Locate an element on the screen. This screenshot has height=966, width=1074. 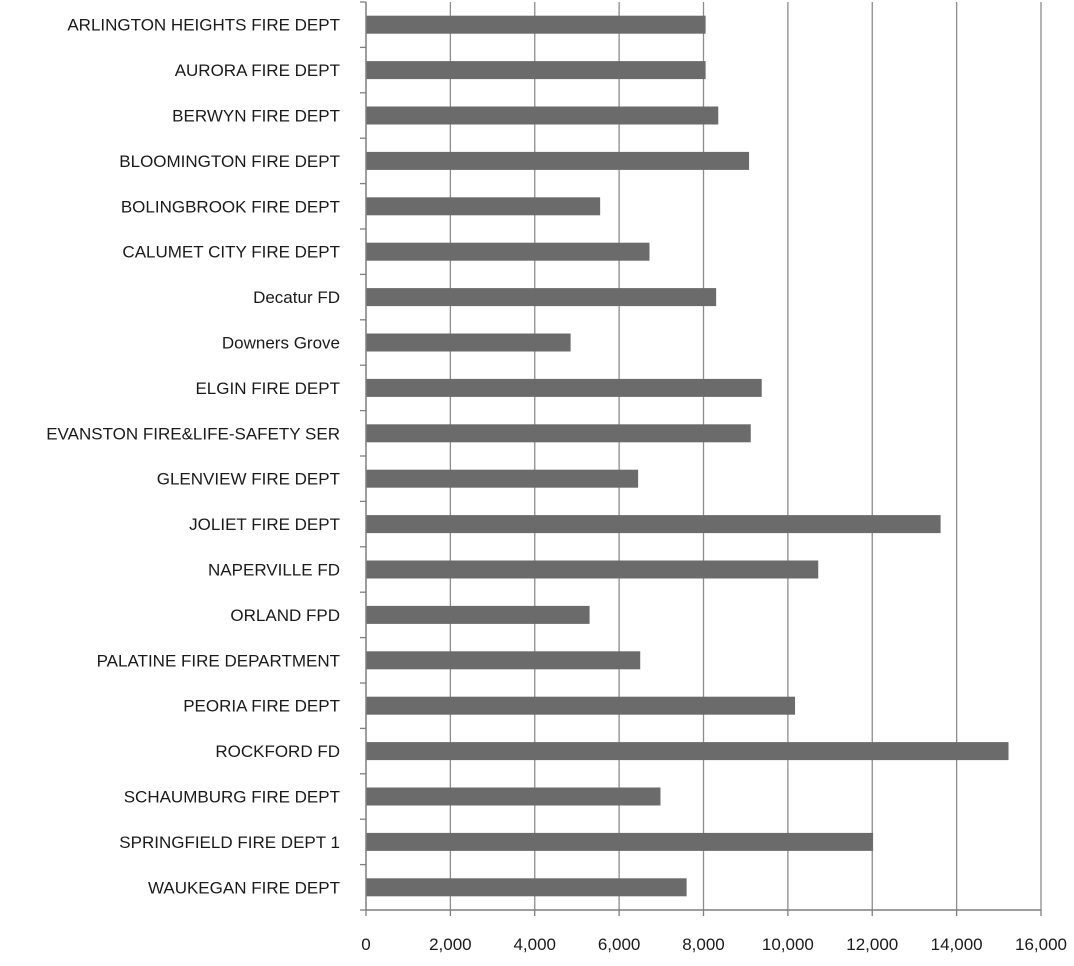
x-tick-label: 16,000 is located at coordinates (1041, 944).